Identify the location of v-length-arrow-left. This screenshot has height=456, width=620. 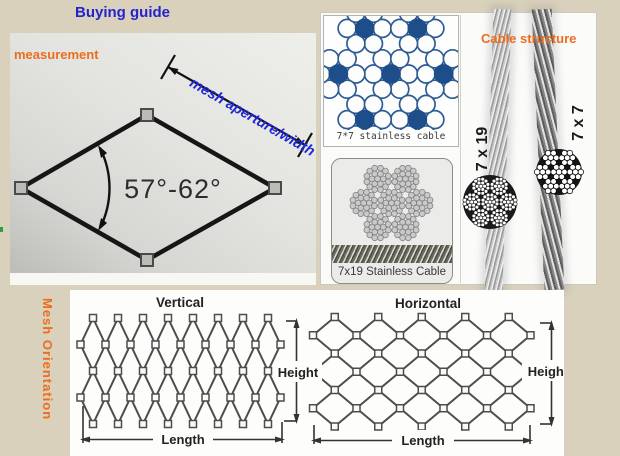
(85, 439).